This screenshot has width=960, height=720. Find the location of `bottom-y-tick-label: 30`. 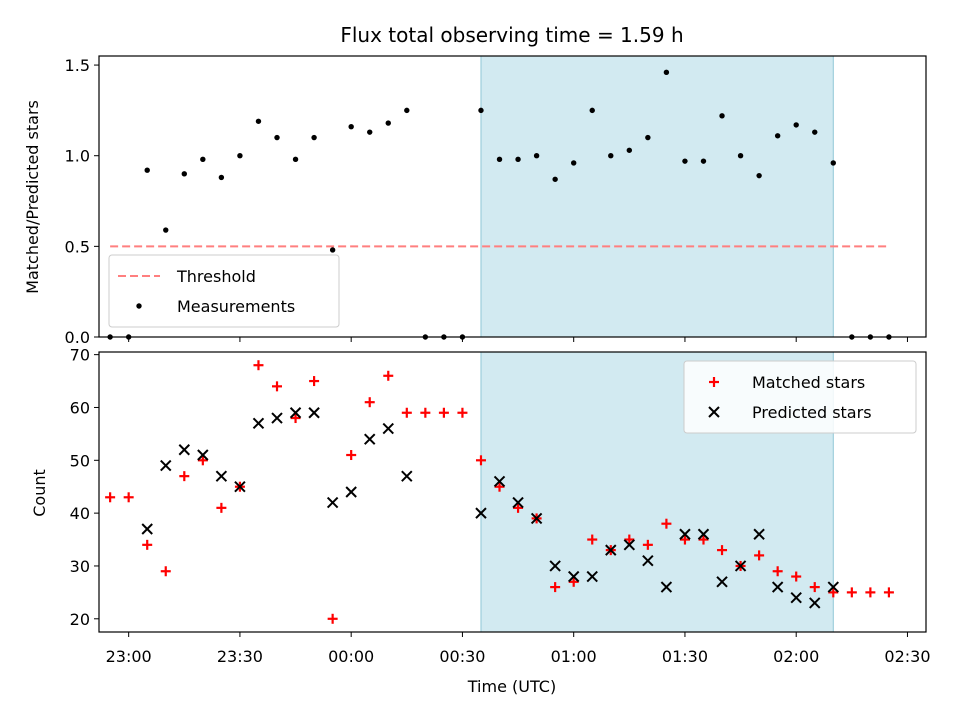

bottom-y-tick-label: 30 is located at coordinates (80, 566).